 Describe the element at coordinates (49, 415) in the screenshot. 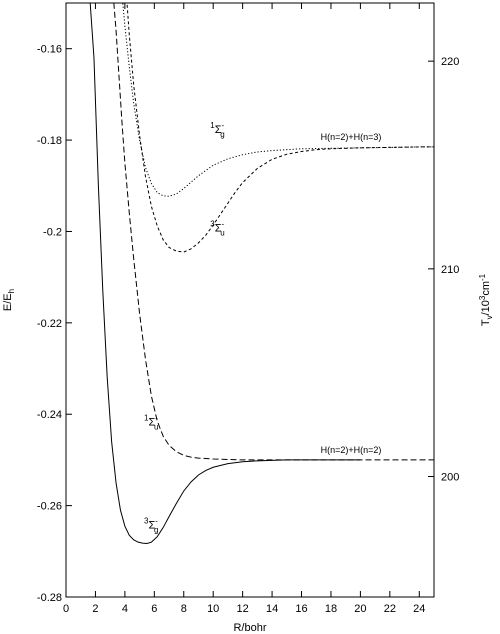

I see `y-tick-label: -0.24` at that location.